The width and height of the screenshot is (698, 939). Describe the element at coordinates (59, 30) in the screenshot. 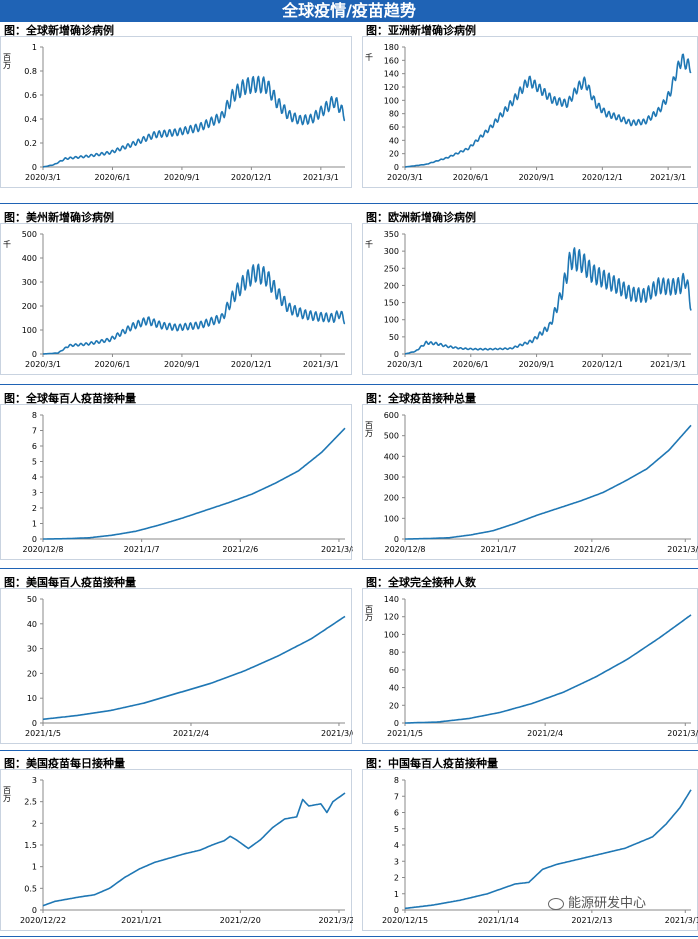

I see `chart-title: 图：全球新增确诊病例` at that location.